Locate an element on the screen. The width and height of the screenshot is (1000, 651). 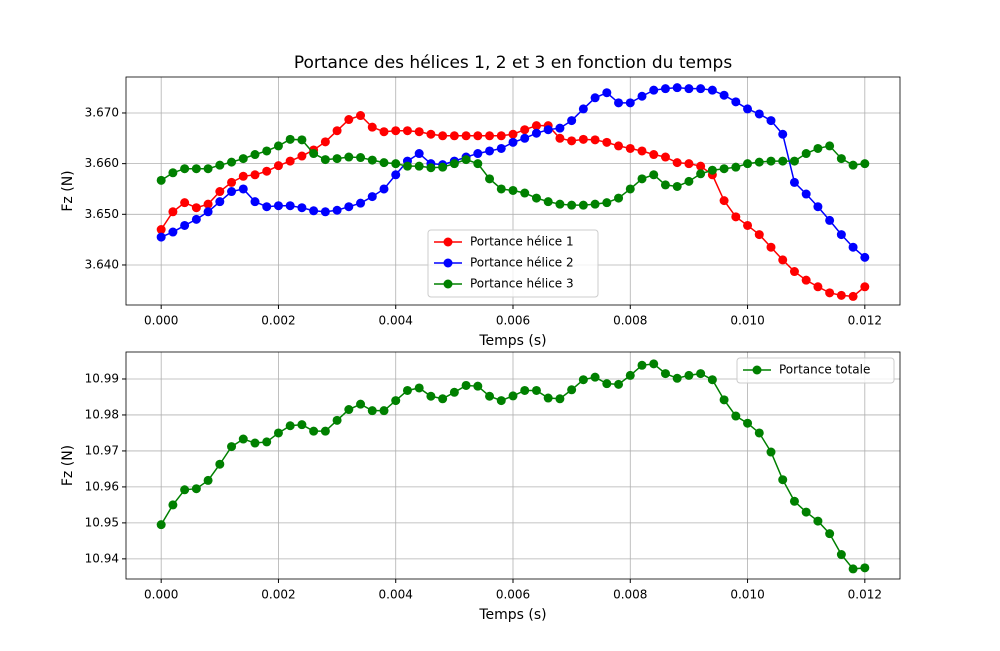
y-tick-label: 10.95 is located at coordinates (102, 522).